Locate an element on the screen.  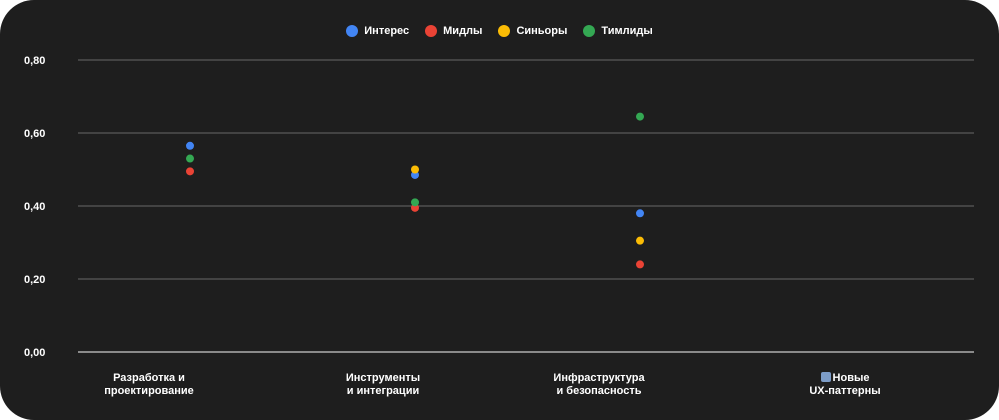
x-label-infrastructure-line1: Инфраструктура is located at coordinates (599, 378).